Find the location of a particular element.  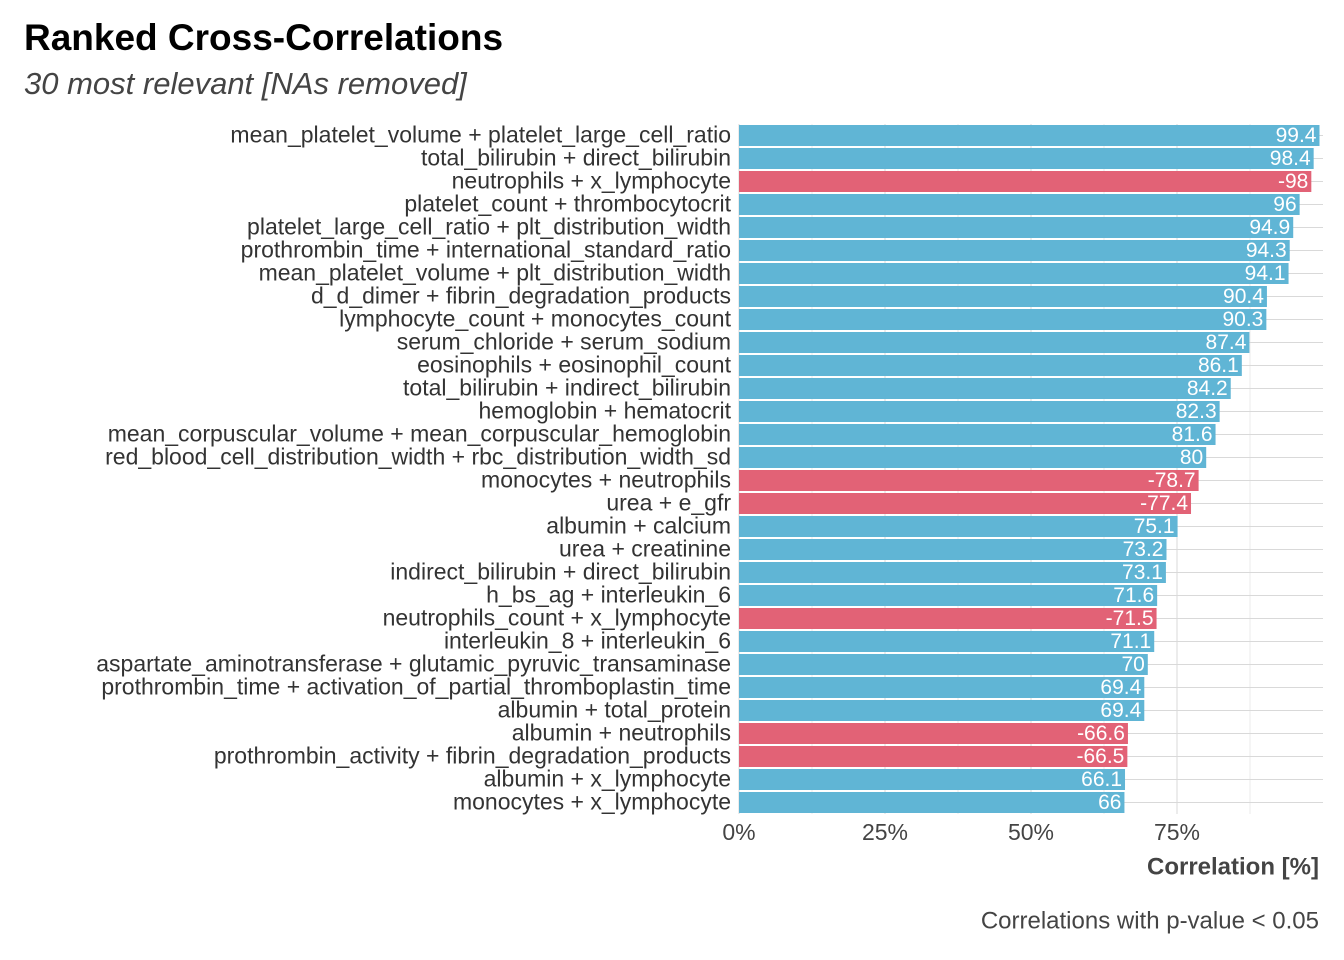

y-tick-label: monocytes + neutrophils is located at coordinates (606, 480).